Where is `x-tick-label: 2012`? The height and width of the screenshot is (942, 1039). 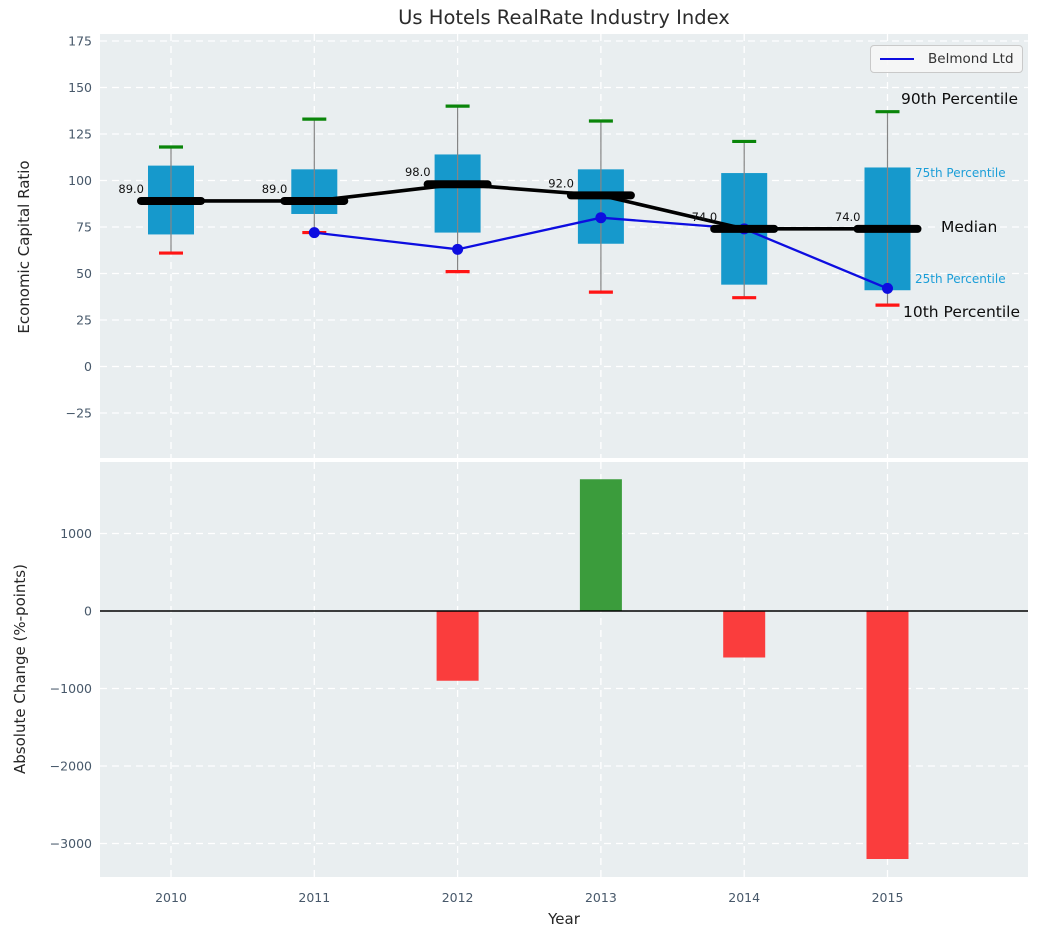 x-tick-label: 2012 is located at coordinates (458, 897).